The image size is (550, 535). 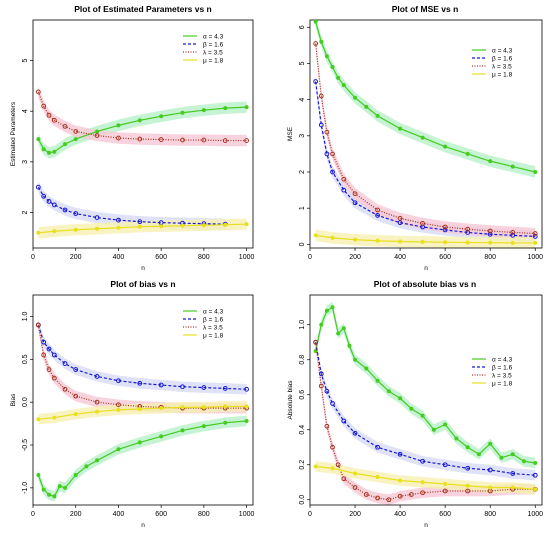 What do you see at coordinates (142, 116) in the screenshot?
I see `band-lambda` at bounding box center [142, 116].